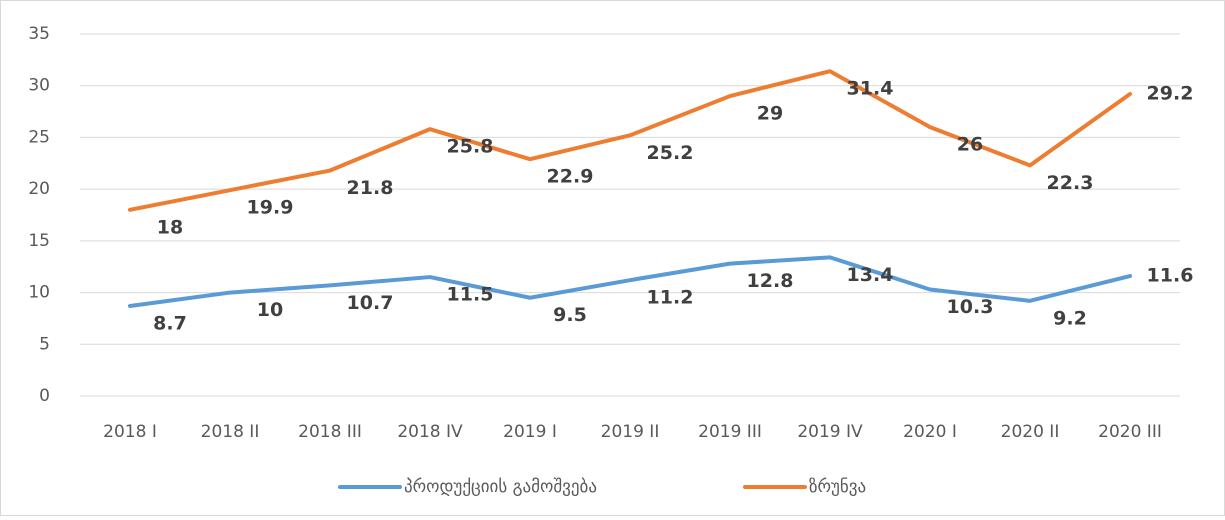 This screenshot has width=1225, height=520. What do you see at coordinates (830, 432) in the screenshot?
I see `x-tick-label: 2019 IV` at bounding box center [830, 432].